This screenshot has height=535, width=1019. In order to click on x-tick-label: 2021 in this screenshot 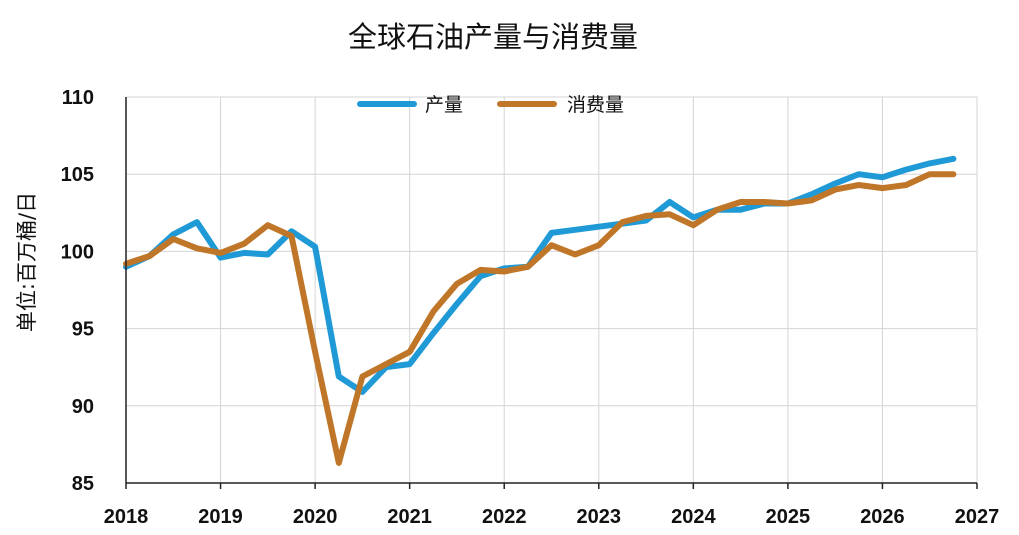, I will do `click(409, 517)`.